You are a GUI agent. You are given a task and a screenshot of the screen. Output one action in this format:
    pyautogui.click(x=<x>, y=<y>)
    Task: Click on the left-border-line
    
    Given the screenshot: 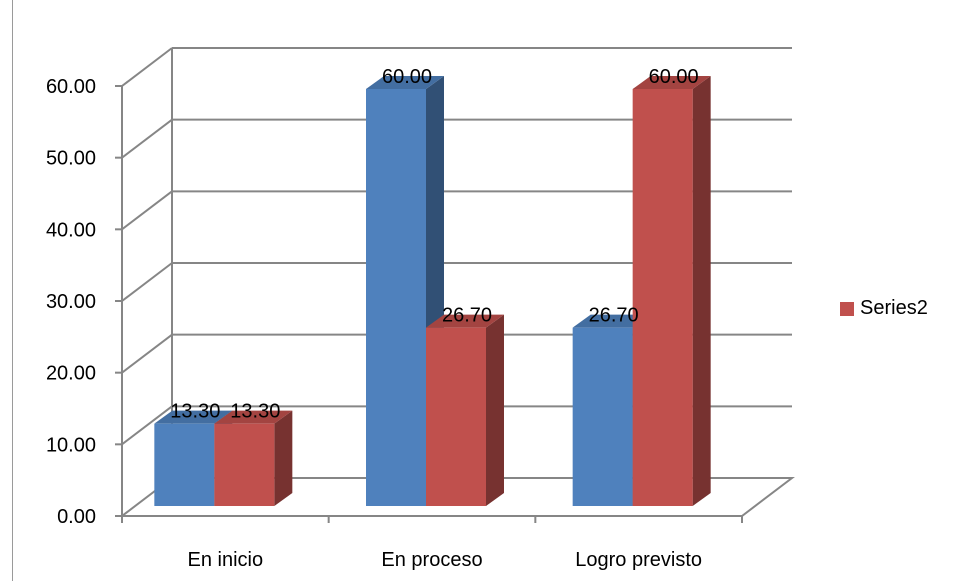 What is the action you would take?
    pyautogui.click(x=12, y=290)
    